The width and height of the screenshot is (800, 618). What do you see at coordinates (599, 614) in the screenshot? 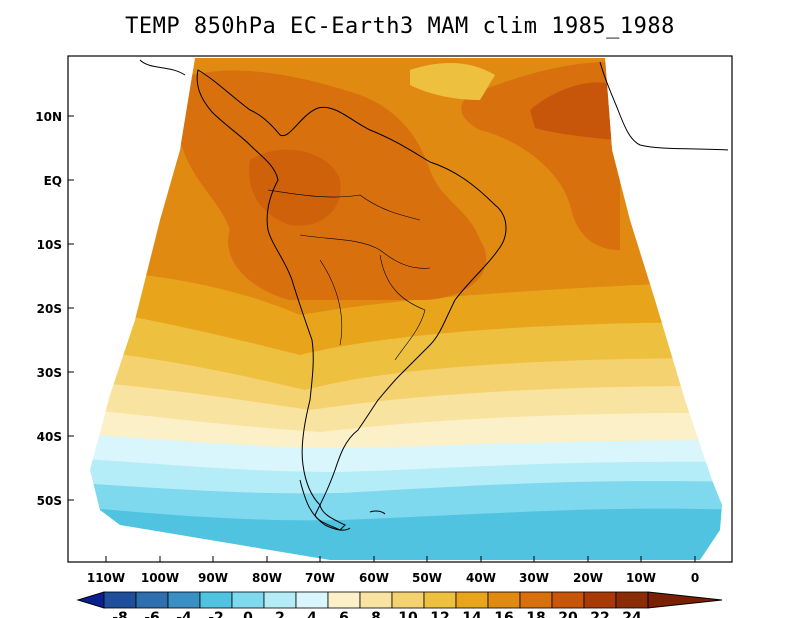
I see `colorbar-label: 22` at bounding box center [599, 614].